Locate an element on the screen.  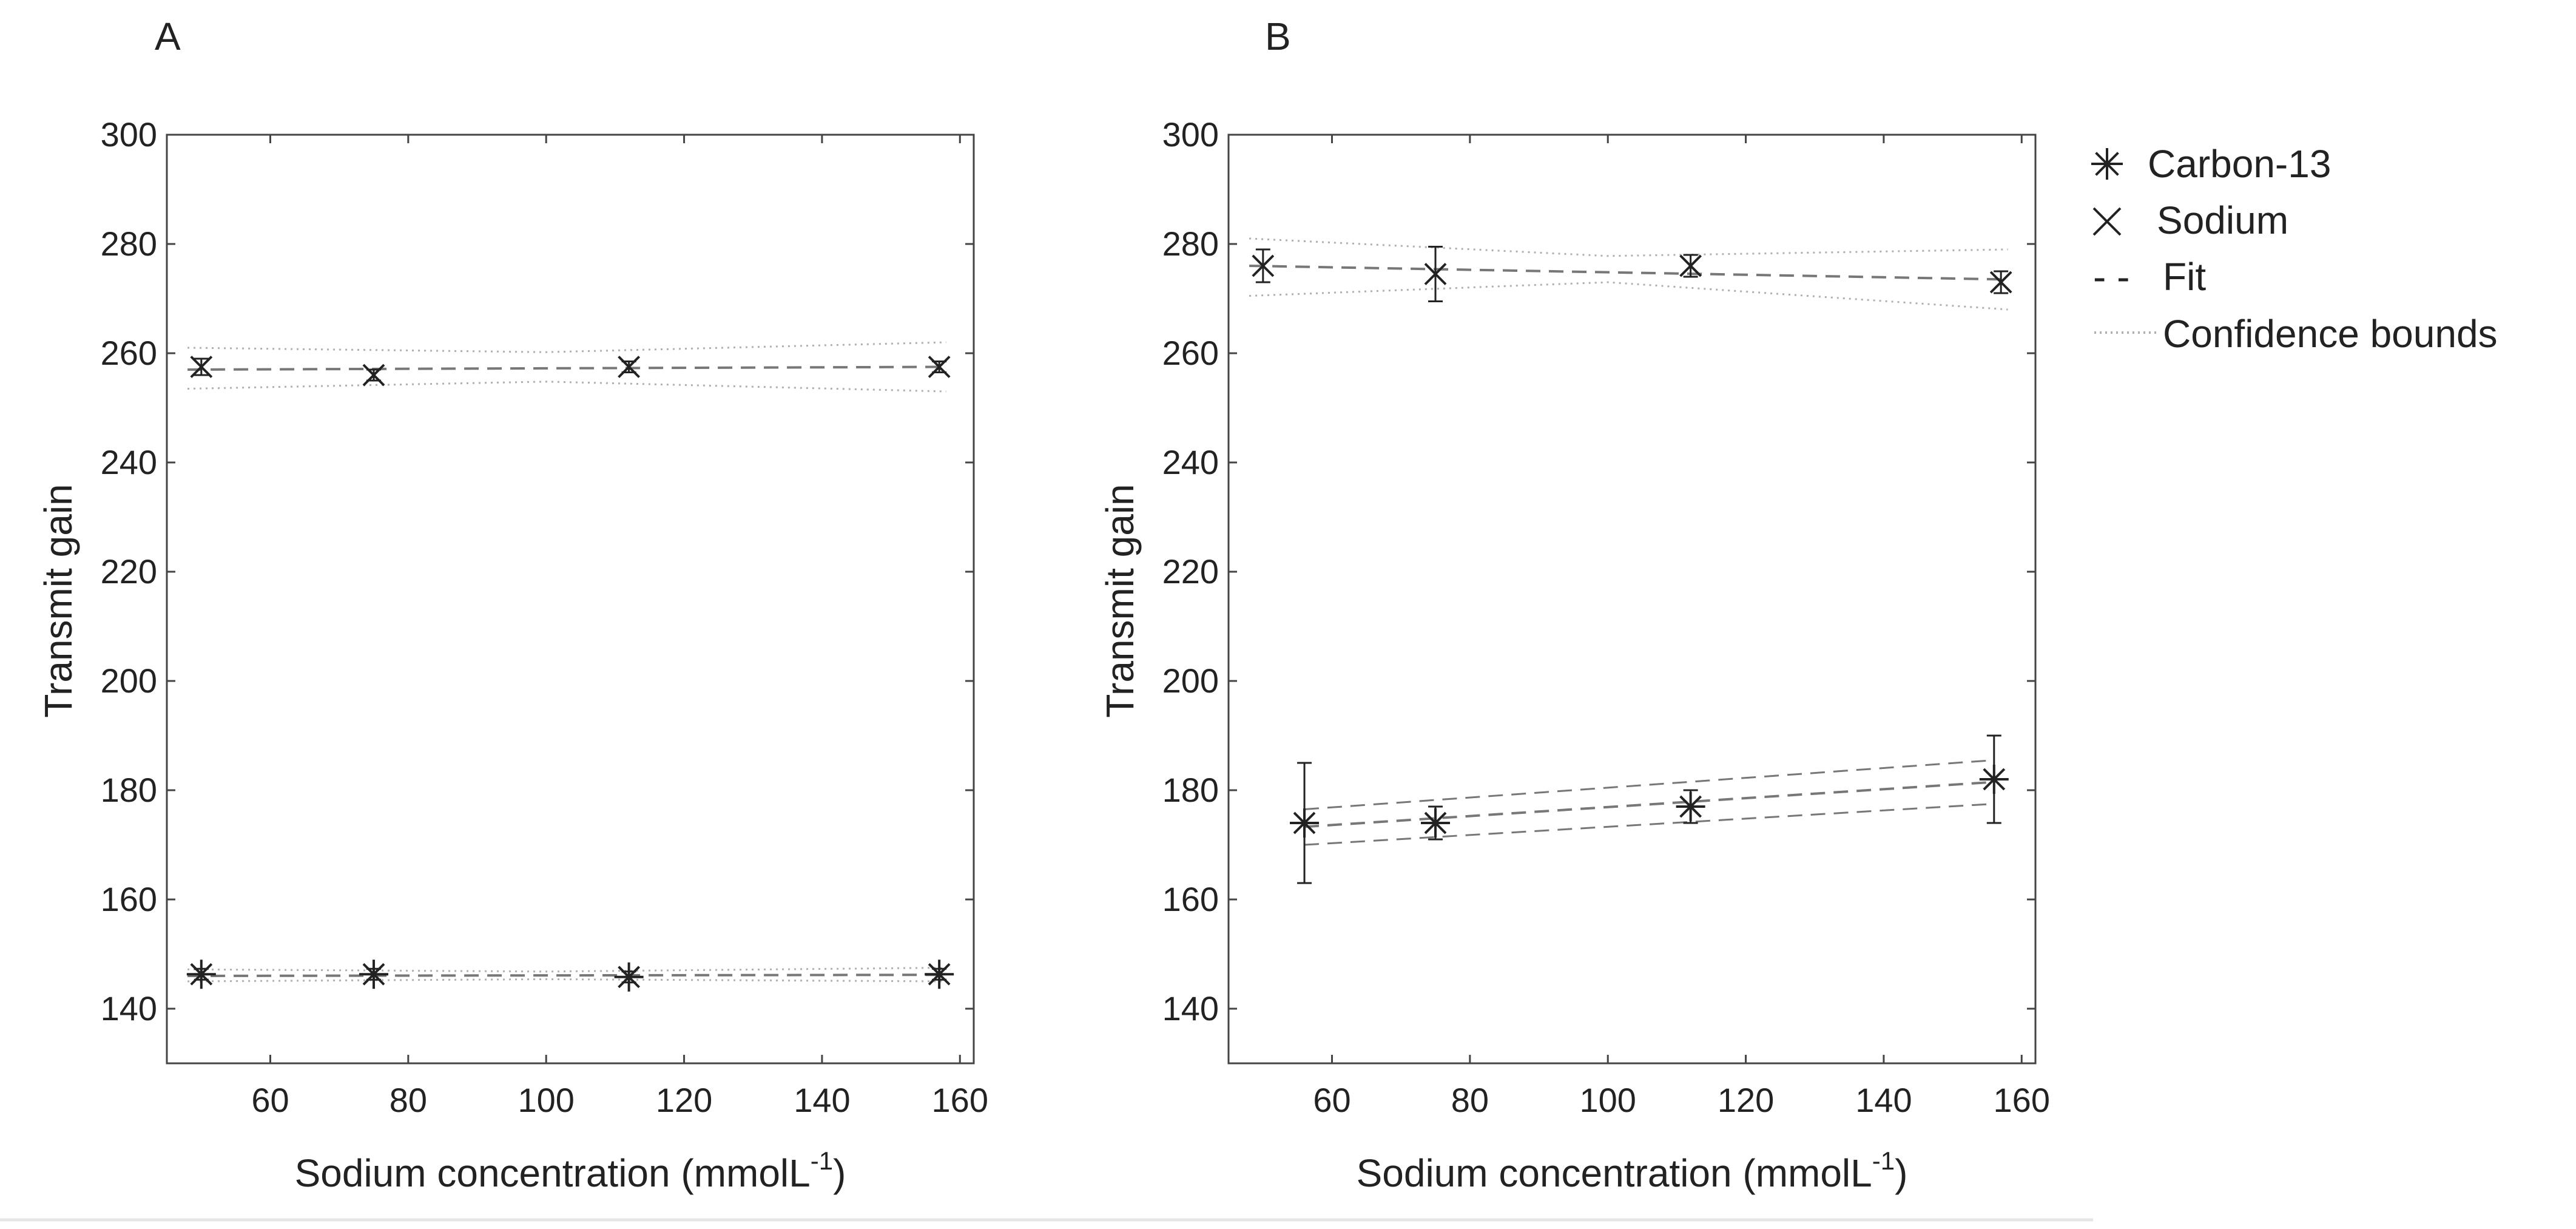
legend-item-confidence-bounds: Confidence bounds is located at coordinates (2296, 334).